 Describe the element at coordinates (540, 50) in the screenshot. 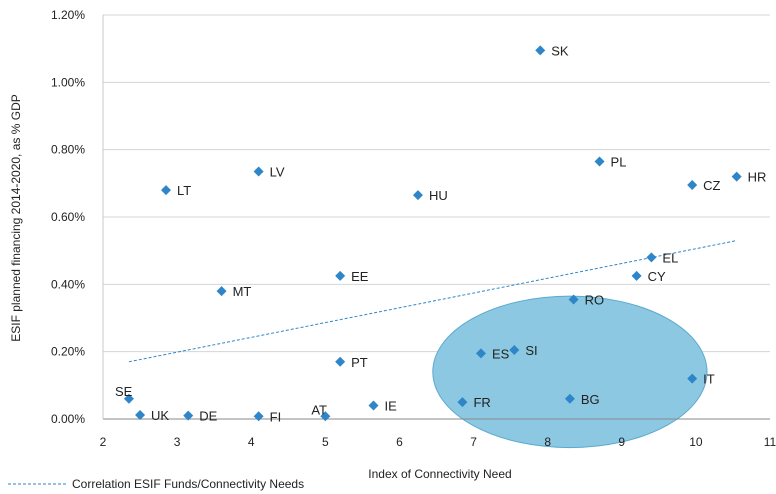

I see `data-point-sk` at that location.